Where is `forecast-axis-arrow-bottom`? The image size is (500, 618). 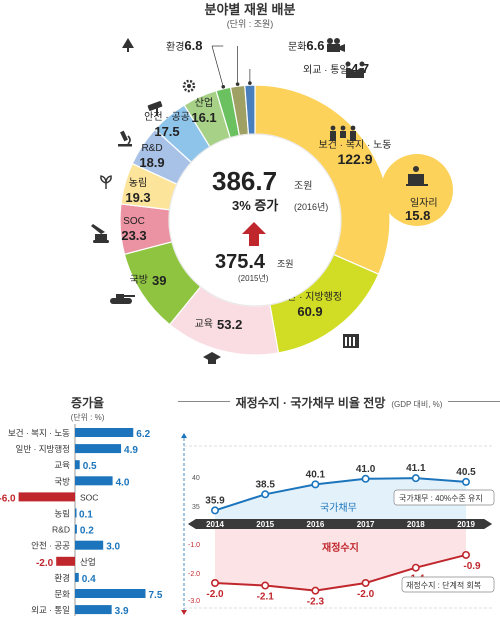 forecast-axis-arrow-bottom is located at coordinates (184, 612).